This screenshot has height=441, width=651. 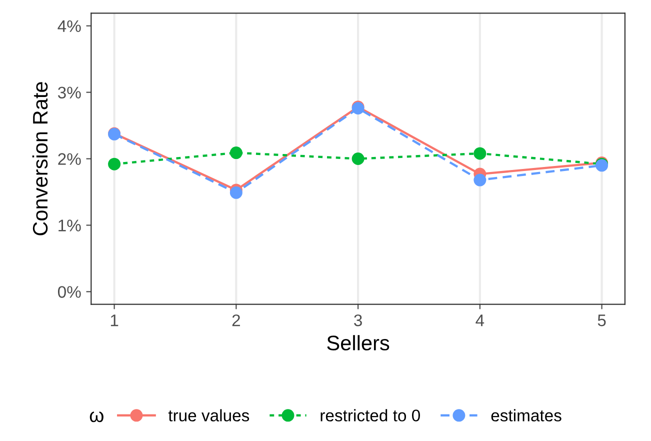 I want to click on legend-label: restricted to 0, so click(x=370, y=415).